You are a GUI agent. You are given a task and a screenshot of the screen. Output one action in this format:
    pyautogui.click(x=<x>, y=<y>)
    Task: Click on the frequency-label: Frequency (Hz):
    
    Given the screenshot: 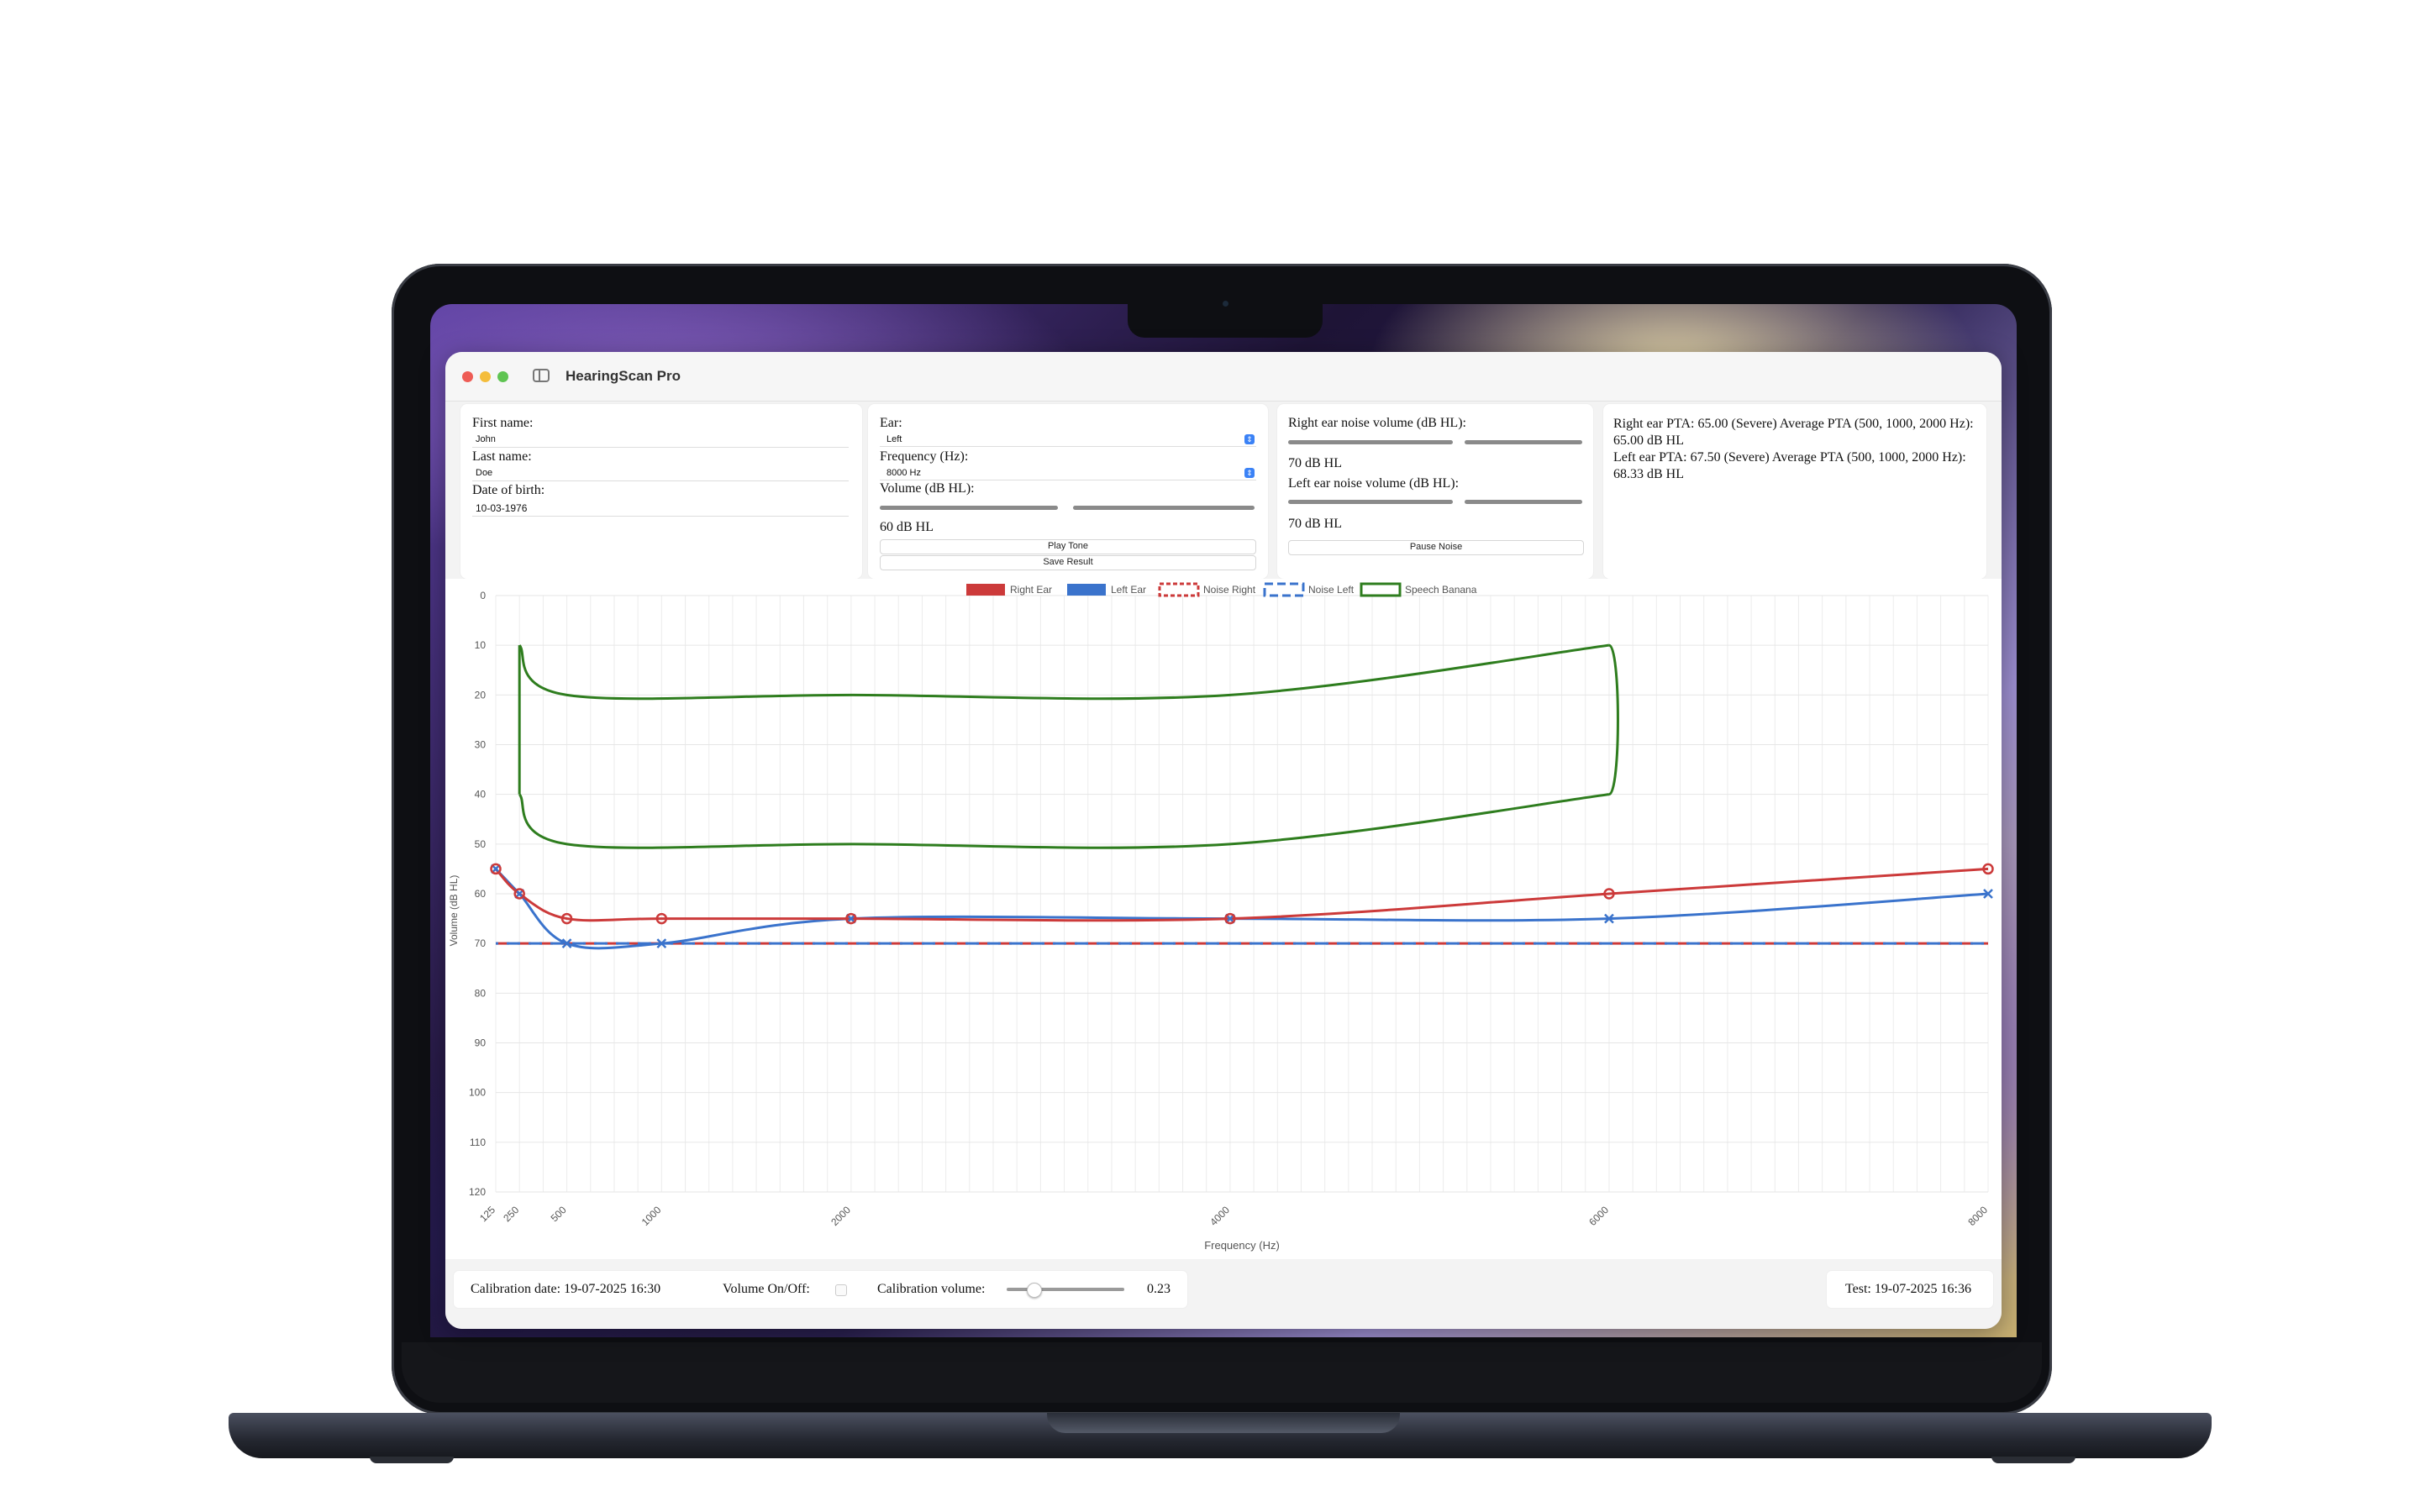 What is the action you would take?
    pyautogui.click(x=925, y=456)
    